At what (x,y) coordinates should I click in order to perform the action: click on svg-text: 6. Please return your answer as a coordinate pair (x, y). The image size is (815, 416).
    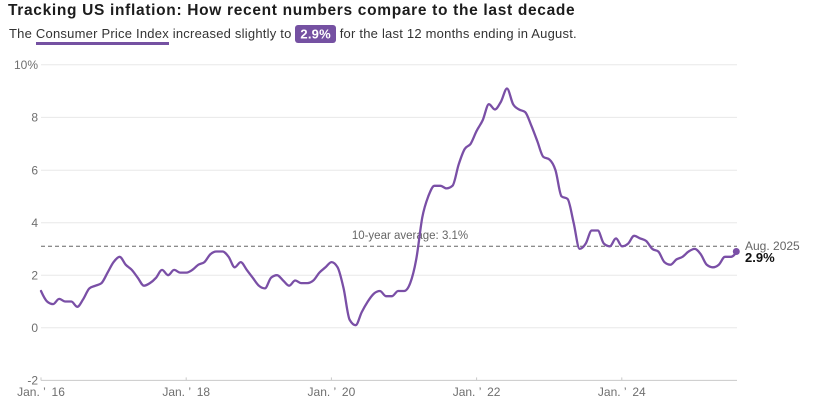
    Looking at the image, I should click on (34, 170).